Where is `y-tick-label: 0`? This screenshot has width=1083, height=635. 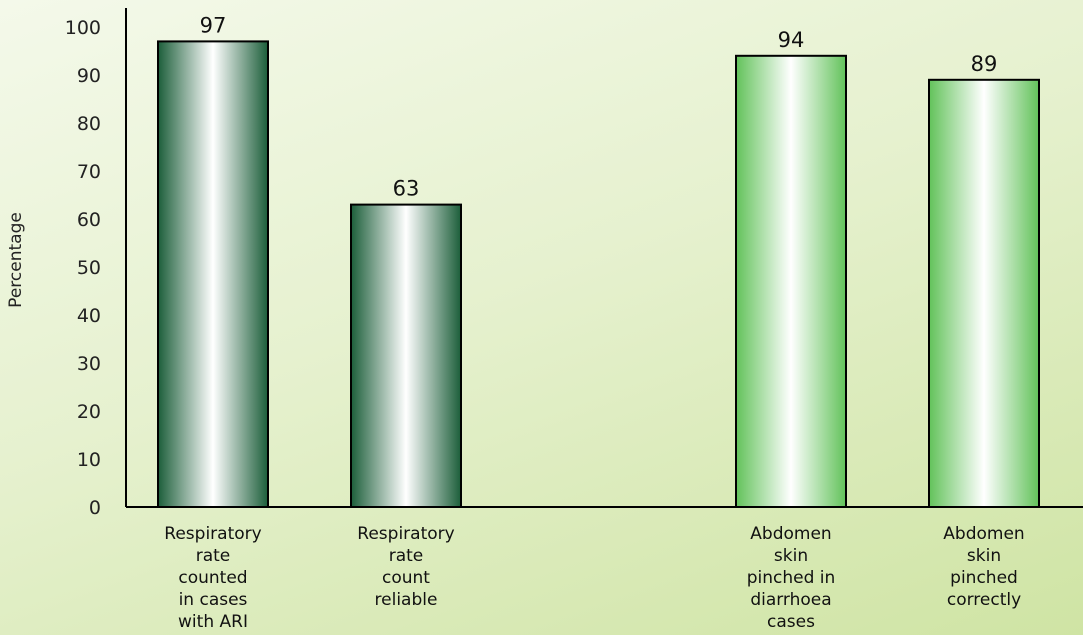
y-tick-label: 0 is located at coordinates (95, 508).